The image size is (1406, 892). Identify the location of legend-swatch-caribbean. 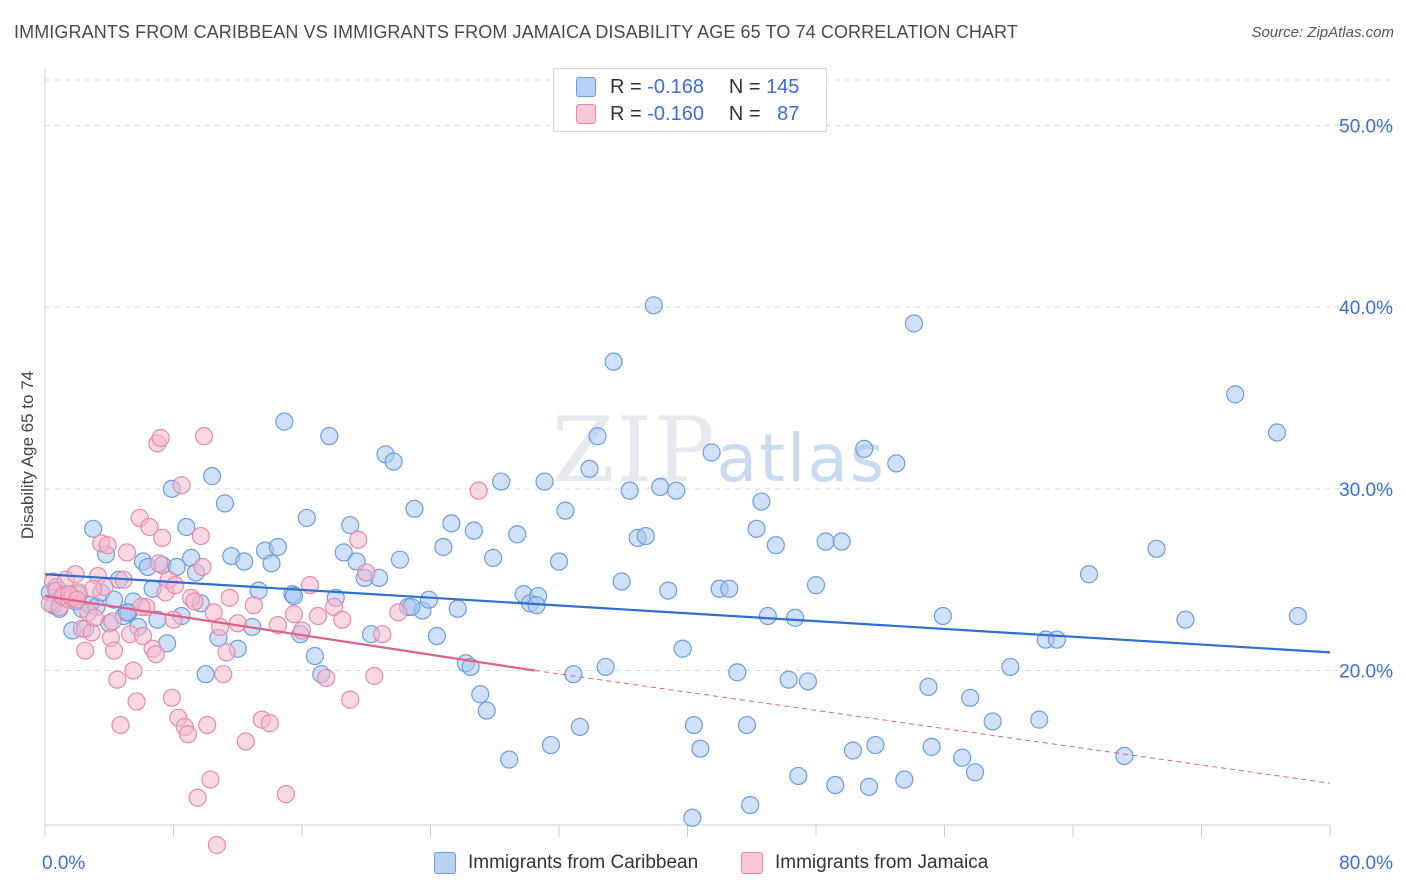
(586, 87).